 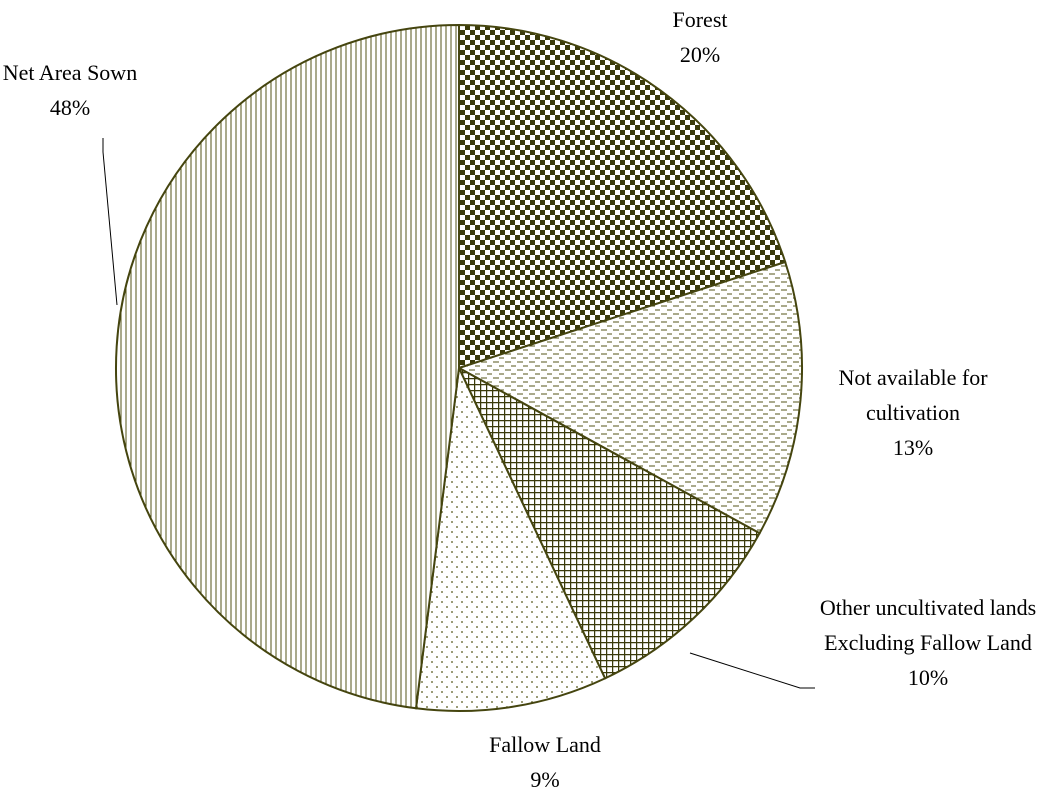 What do you see at coordinates (700, 19) in the screenshot?
I see `category-label: Forest` at bounding box center [700, 19].